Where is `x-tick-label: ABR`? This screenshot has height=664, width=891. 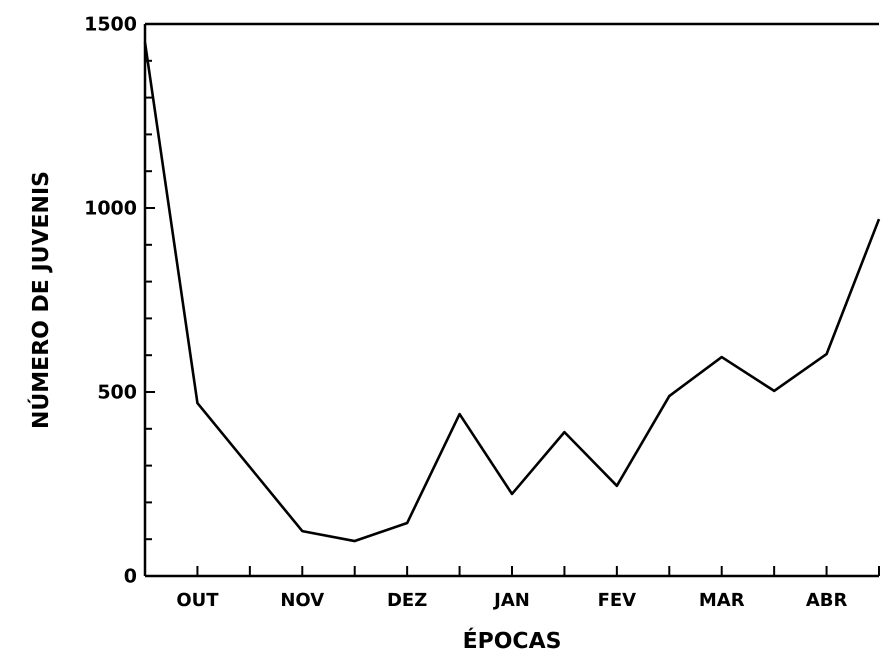
x-tick-label: ABR is located at coordinates (827, 600).